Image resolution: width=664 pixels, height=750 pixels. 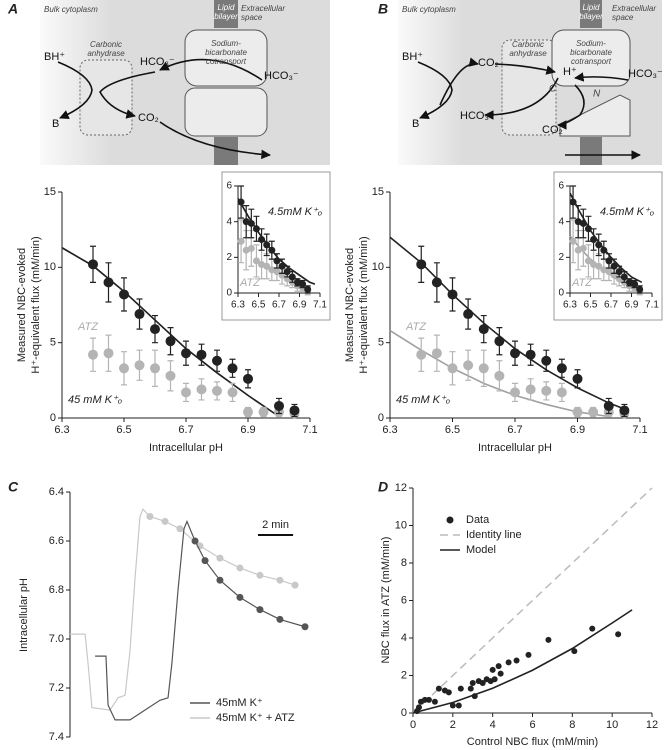 I want to click on label: Lipid, so click(x=591, y=7).